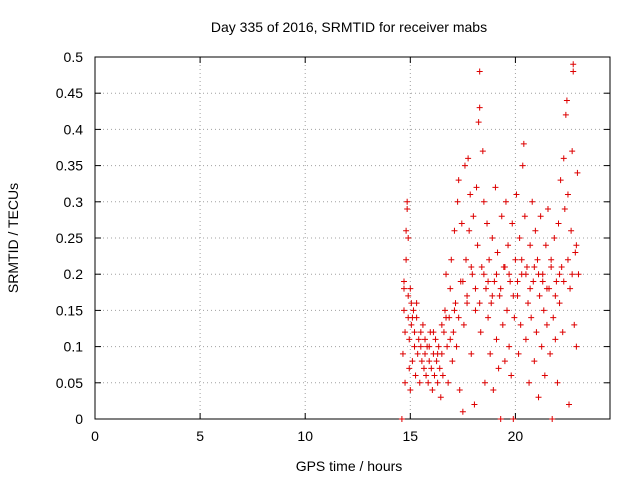 This screenshot has height=480, width=640. Describe the element at coordinates (95, 436) in the screenshot. I see `x-tick-label: 0` at that location.